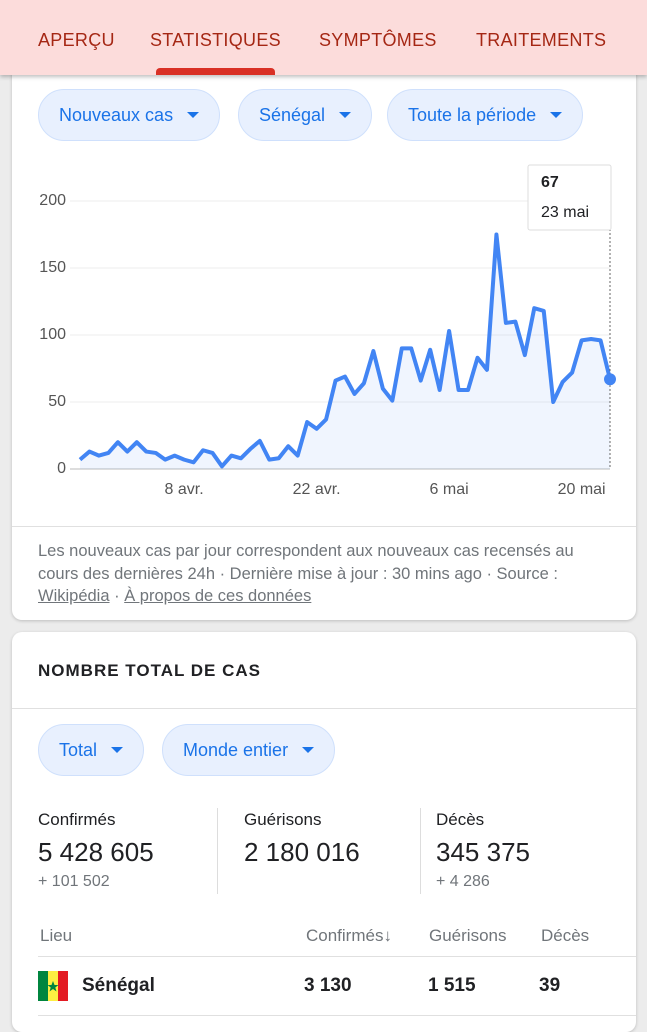 The height and width of the screenshot is (1032, 647). What do you see at coordinates (485, 115) in the screenshot?
I see `filter-chip: Toute la période` at bounding box center [485, 115].